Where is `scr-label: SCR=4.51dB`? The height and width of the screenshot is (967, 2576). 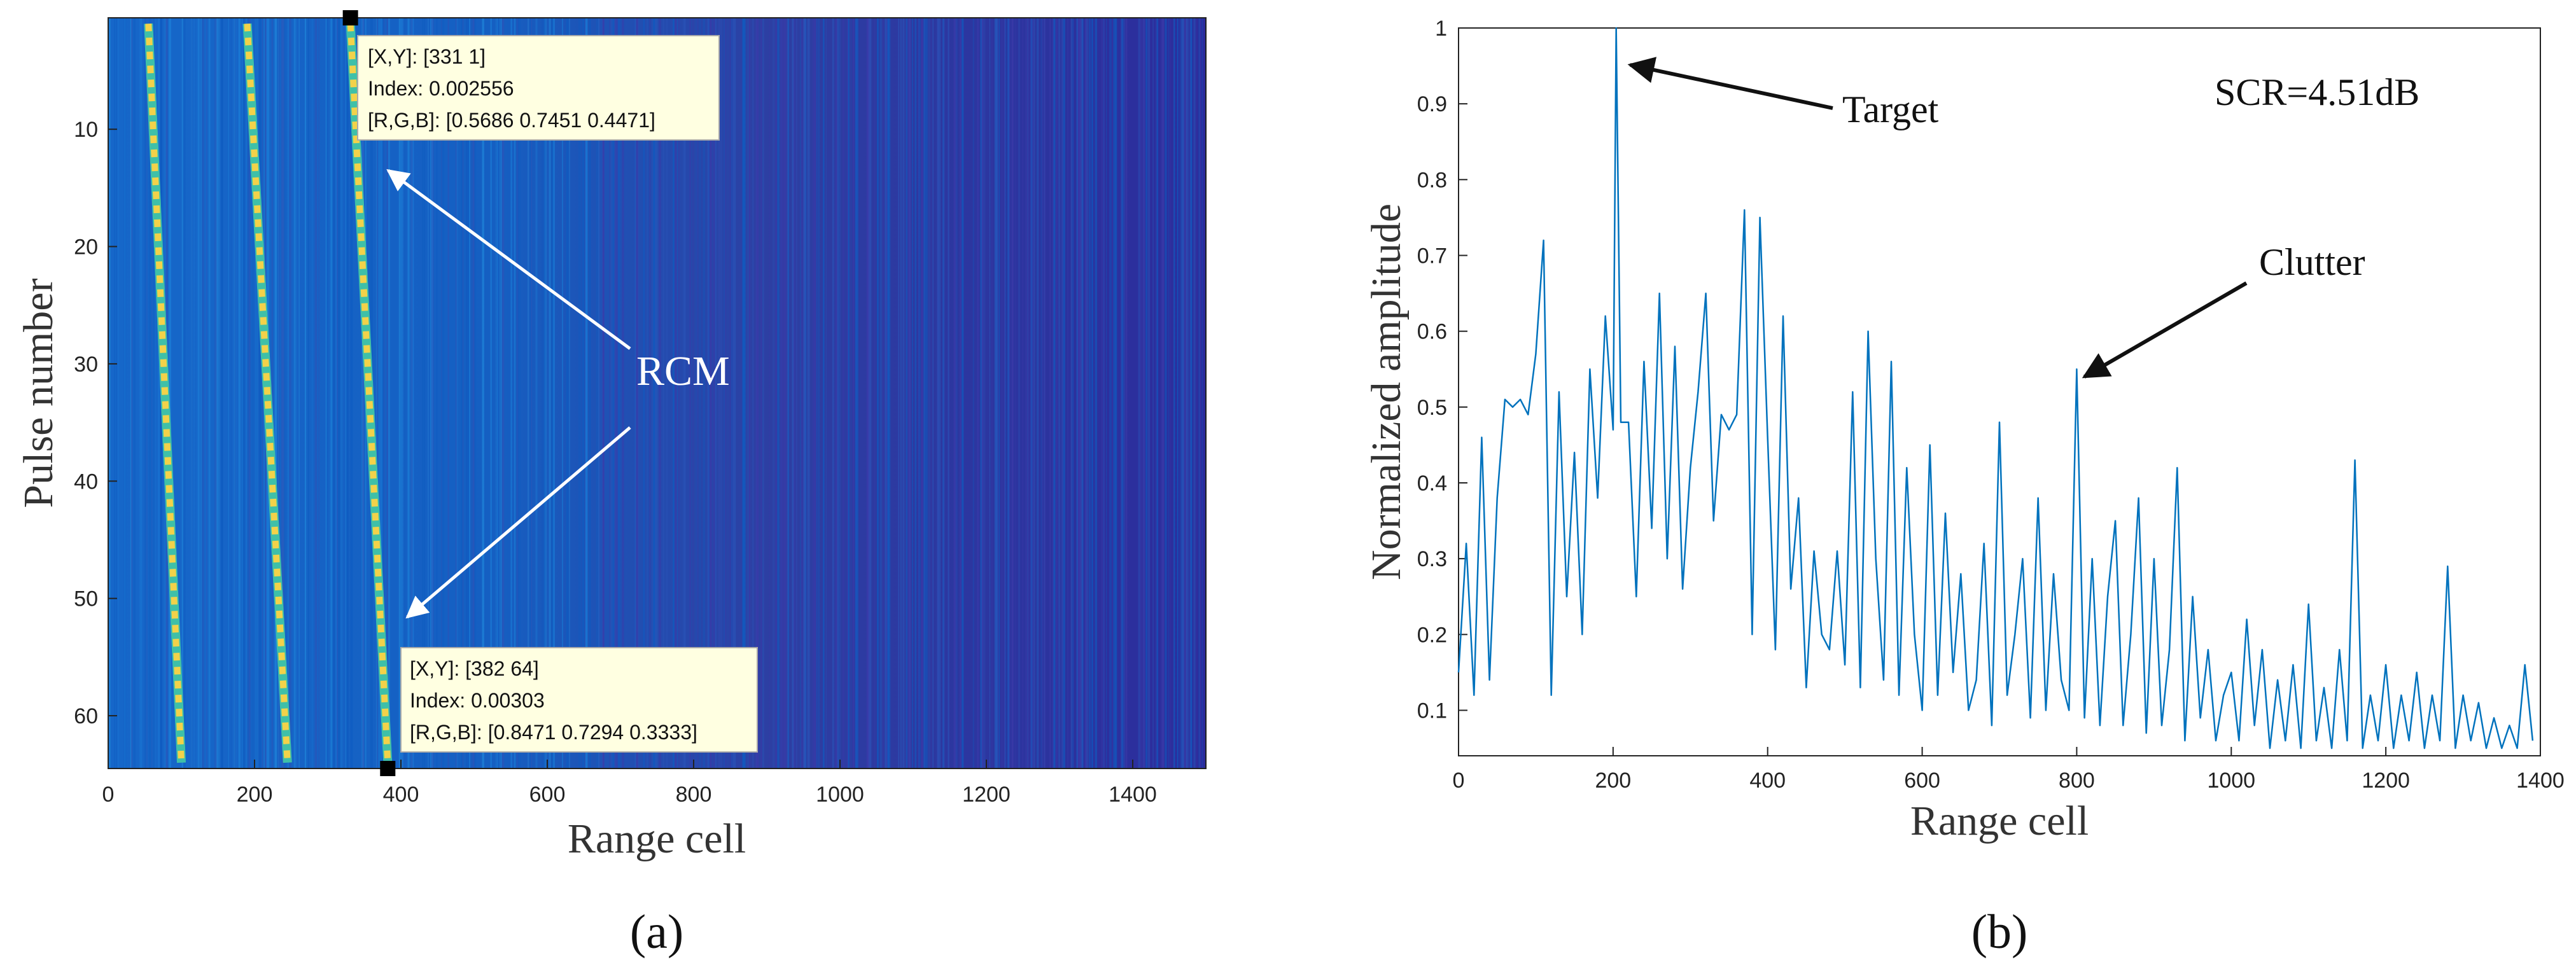
scr-label: SCR=4.51dB is located at coordinates (2317, 92).